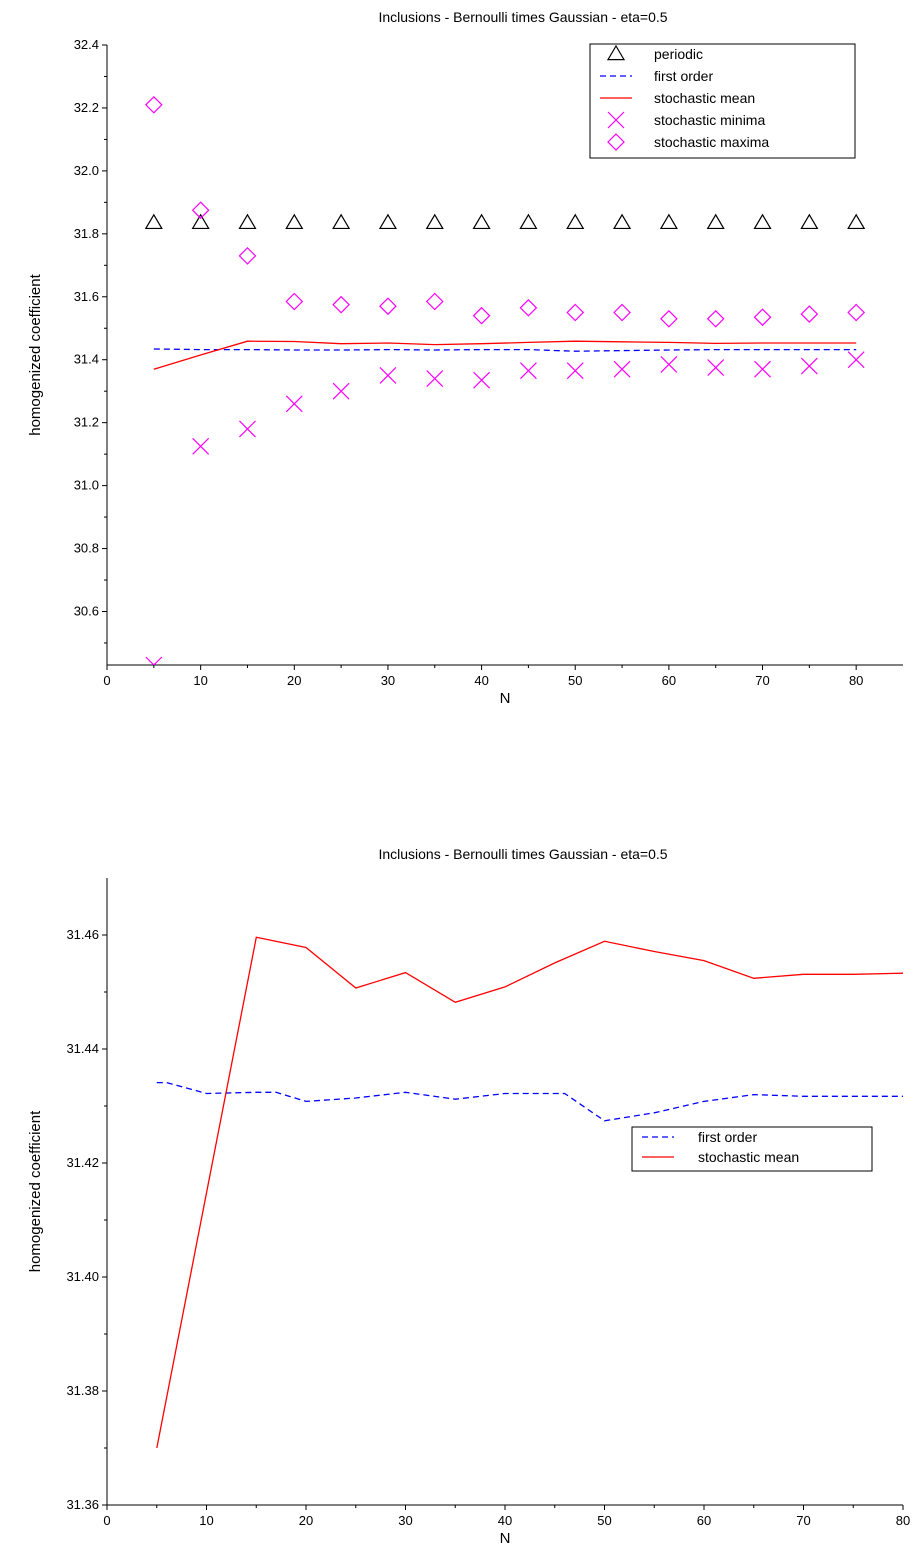 The image size is (914, 1561). What do you see at coordinates (82, 934) in the screenshot?
I see `y-tick-label: 31.46` at bounding box center [82, 934].